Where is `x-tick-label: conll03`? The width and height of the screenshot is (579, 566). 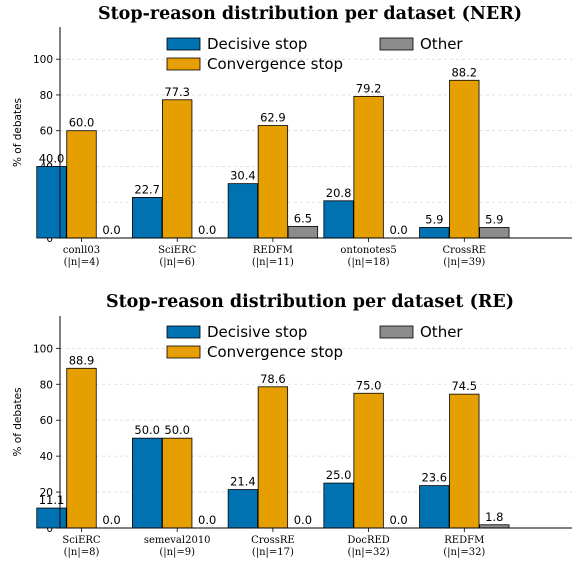
x-tick-label: conll03 is located at coordinates (81, 250).